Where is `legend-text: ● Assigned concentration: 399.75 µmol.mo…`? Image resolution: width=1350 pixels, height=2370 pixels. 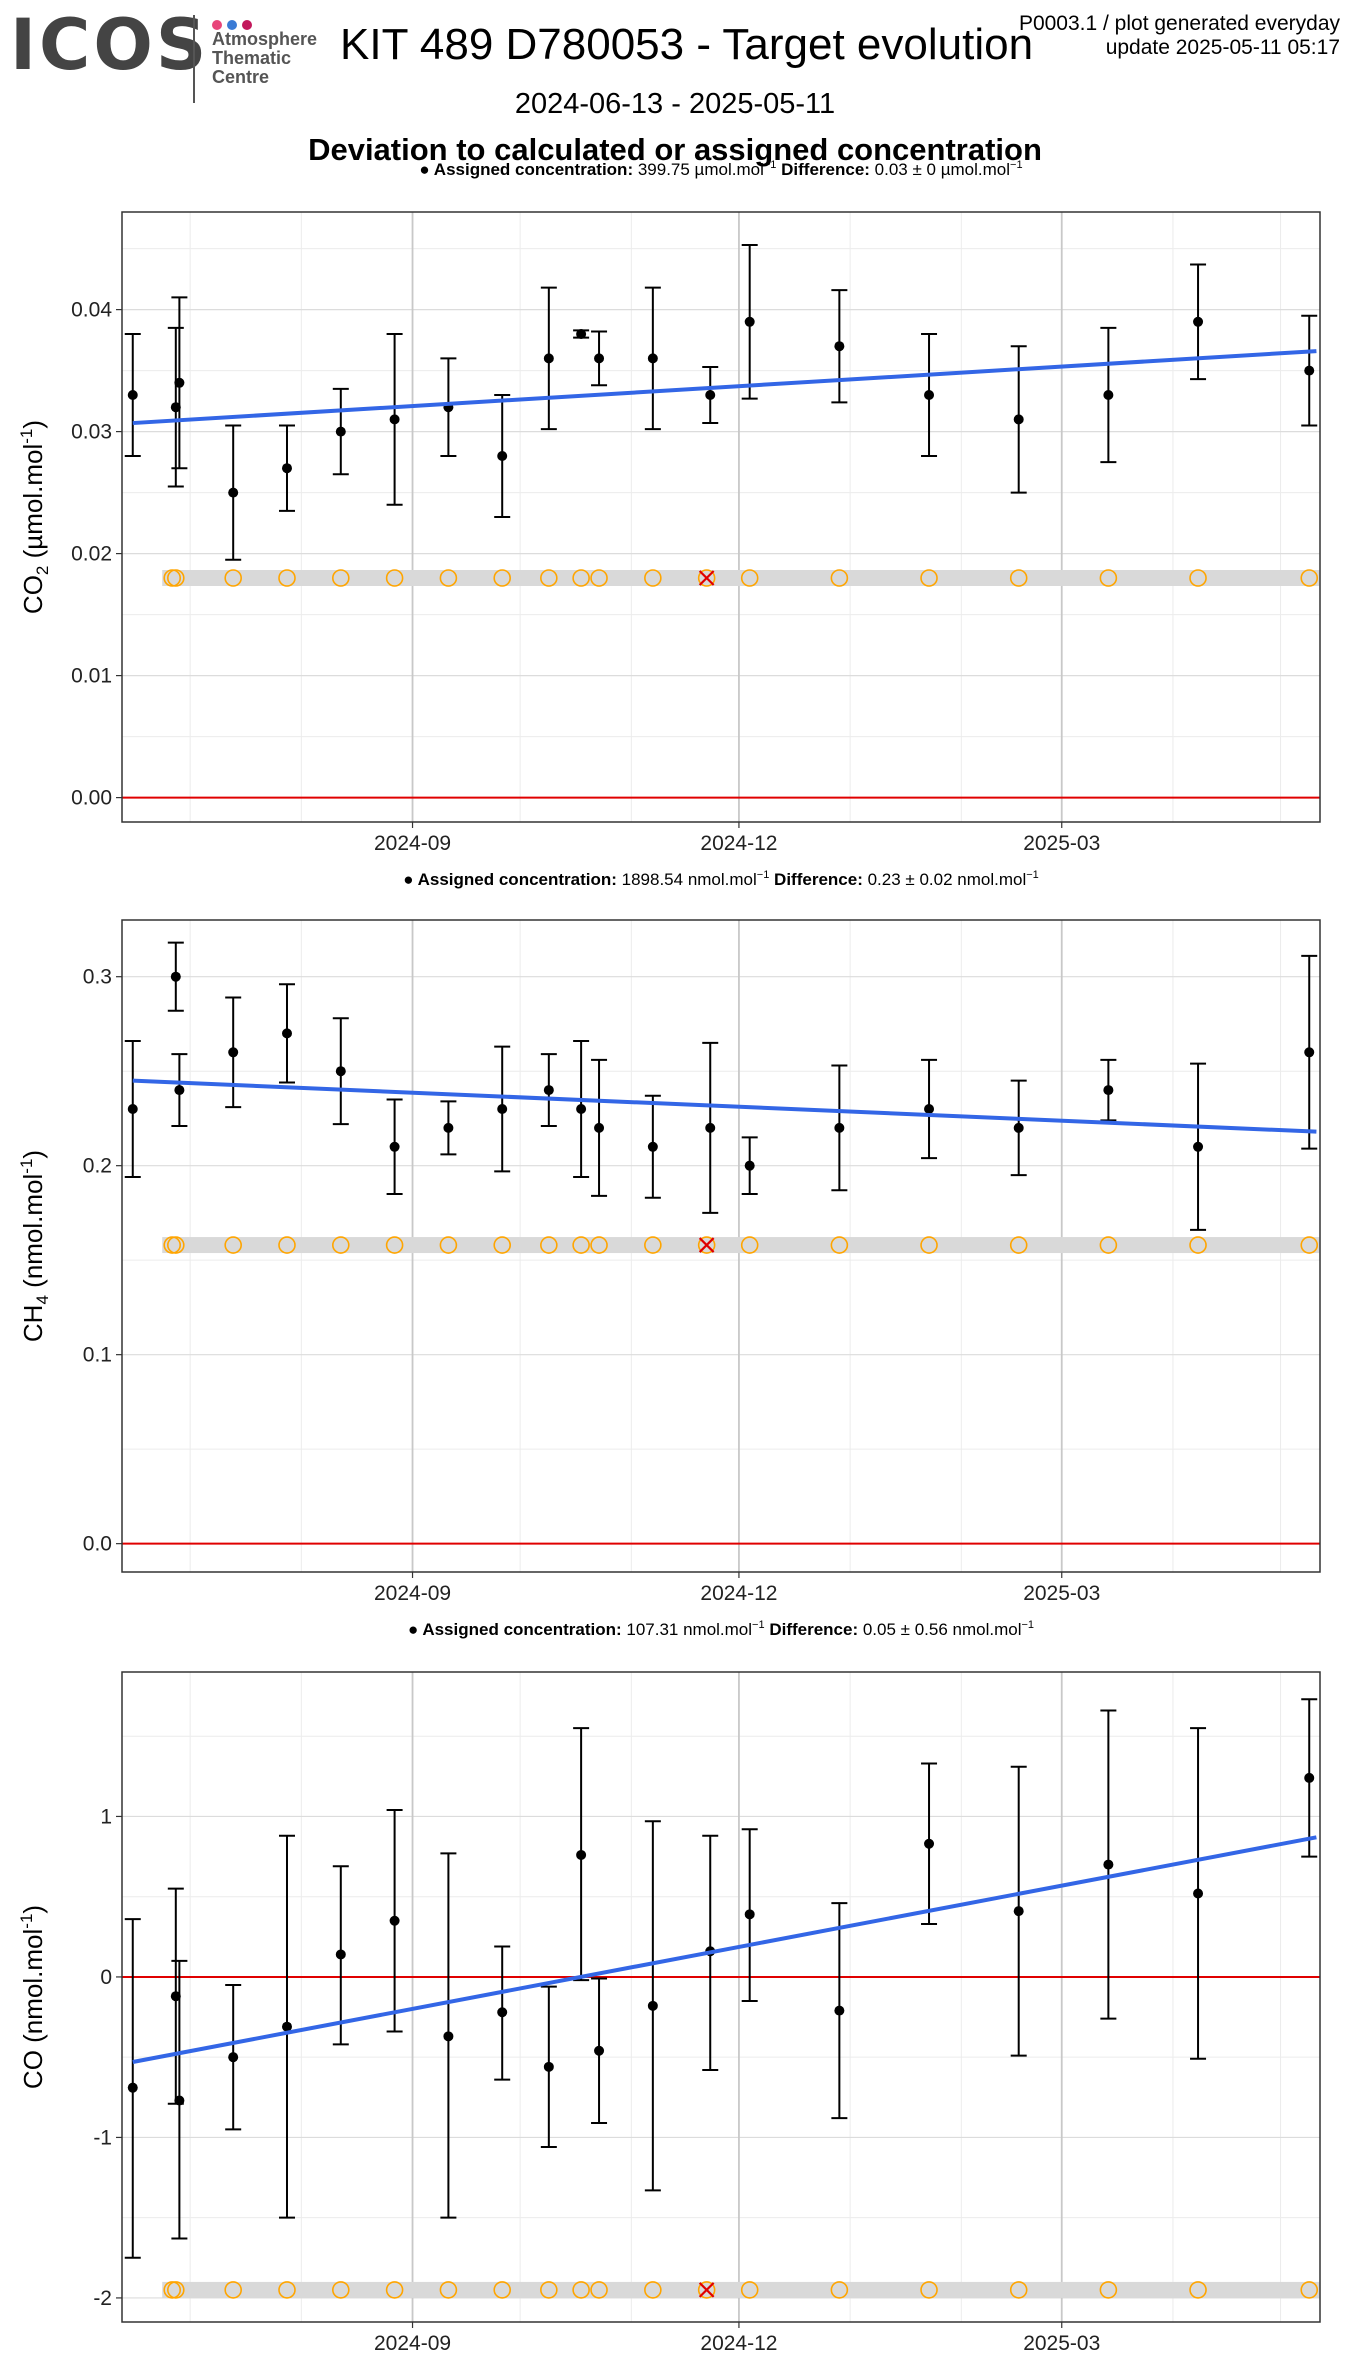
legend-text: ● Assigned concentration: 399.75 µmol.mo… is located at coordinates (720, 169).